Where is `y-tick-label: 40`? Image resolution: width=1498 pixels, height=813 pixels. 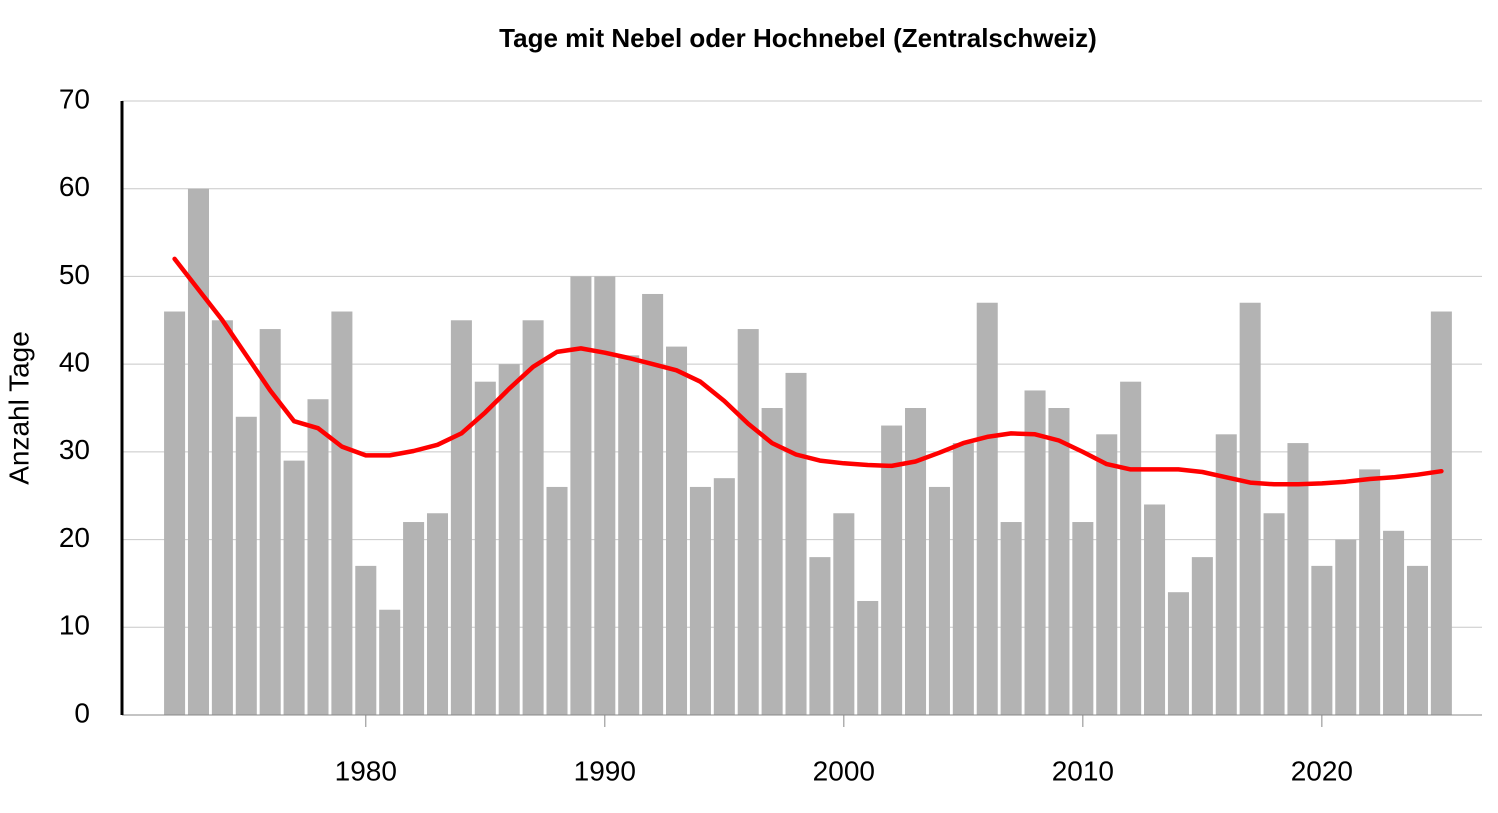
y-tick-label: 40 is located at coordinates (74, 362).